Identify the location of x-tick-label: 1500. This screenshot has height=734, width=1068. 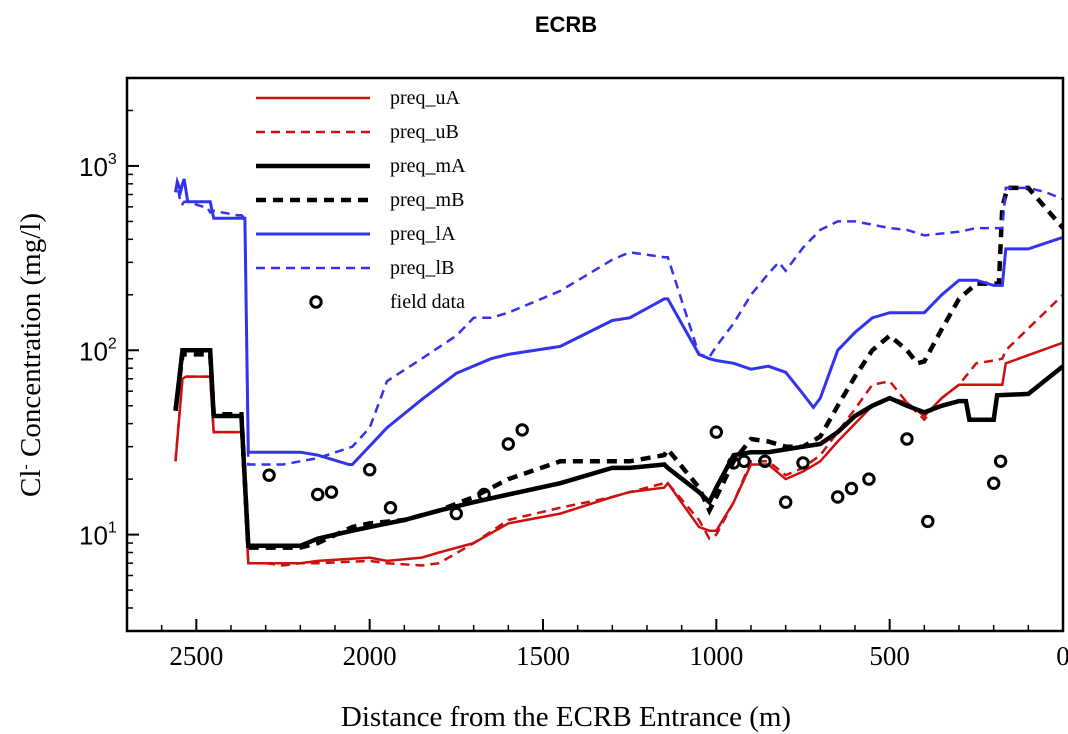
(543, 656).